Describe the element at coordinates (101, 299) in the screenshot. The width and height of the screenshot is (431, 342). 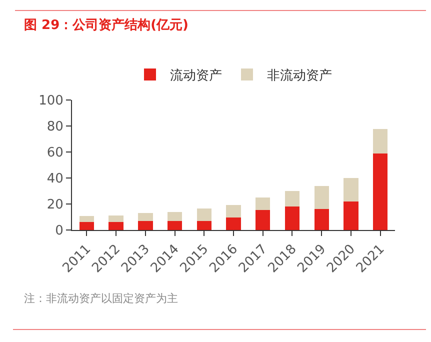
I see `text: 注：非流动资产以固定资产为主` at that location.